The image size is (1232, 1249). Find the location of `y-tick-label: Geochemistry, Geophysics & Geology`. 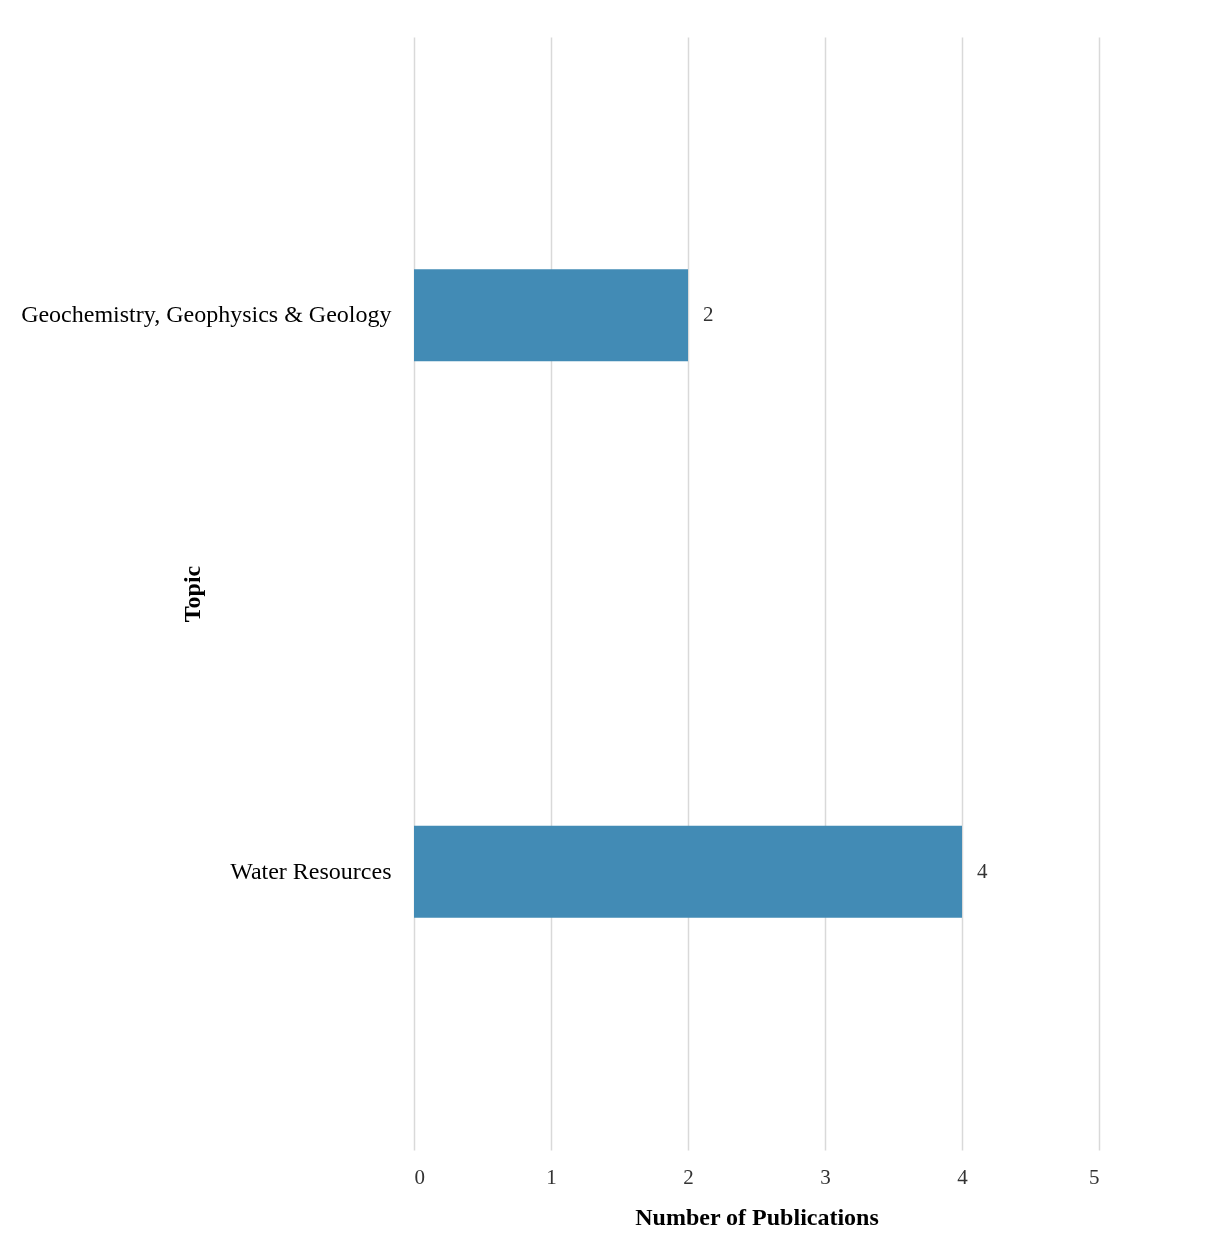

y-tick-label: Geochemistry, Geophysics & Geology is located at coordinates (206, 314).